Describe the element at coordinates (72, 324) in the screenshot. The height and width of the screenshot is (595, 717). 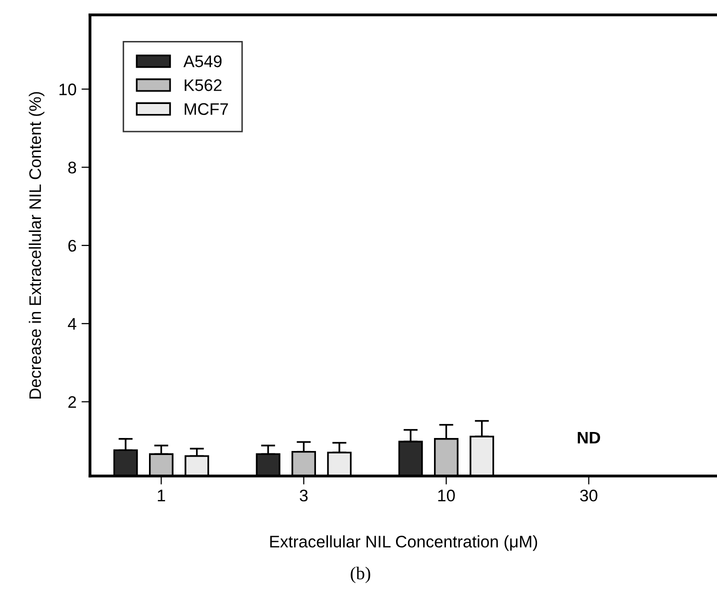
I see `y-tick-label: 4` at that location.